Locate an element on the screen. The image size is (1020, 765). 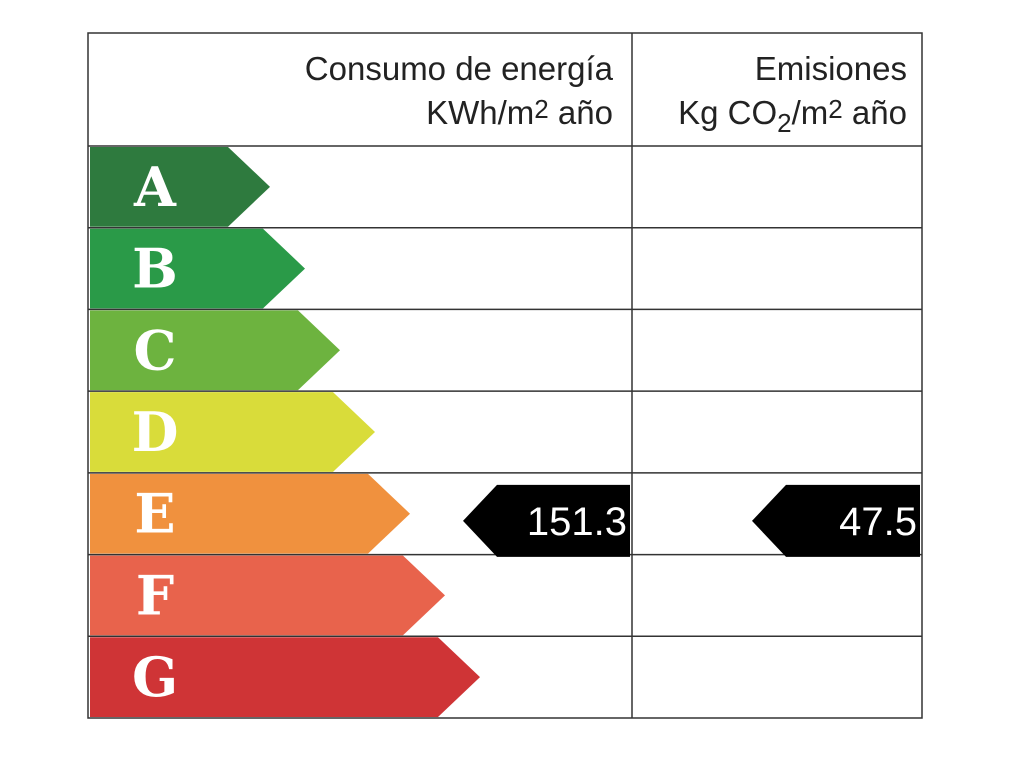
rating-value: 151.3 is located at coordinates (577, 522).